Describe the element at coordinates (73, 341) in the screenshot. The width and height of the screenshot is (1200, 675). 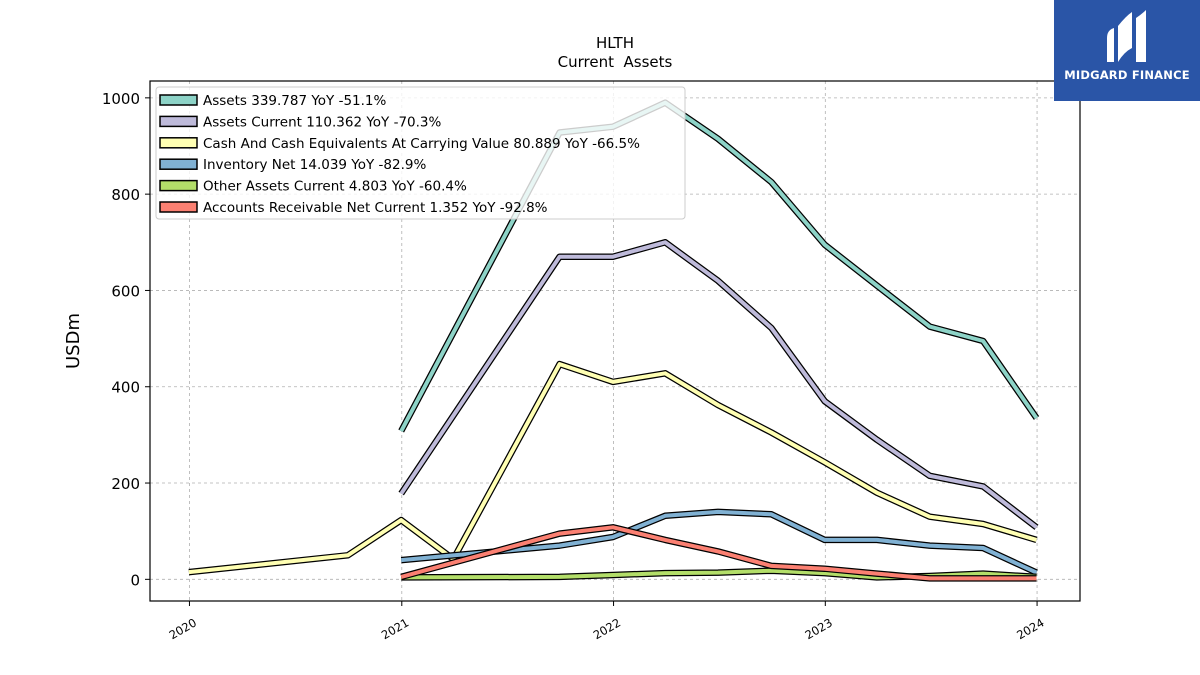
I see `y-axis-label: USDm` at that location.